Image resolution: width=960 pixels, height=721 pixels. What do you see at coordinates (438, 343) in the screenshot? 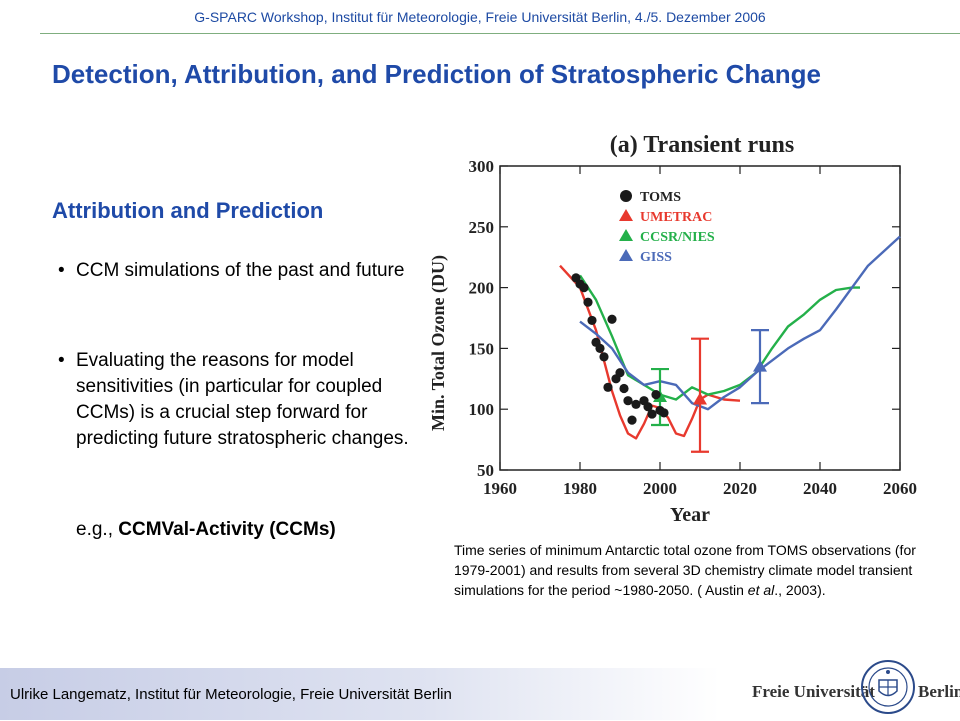
I see `y-axis-label: Min. Total Ozone (DU)` at bounding box center [438, 343].